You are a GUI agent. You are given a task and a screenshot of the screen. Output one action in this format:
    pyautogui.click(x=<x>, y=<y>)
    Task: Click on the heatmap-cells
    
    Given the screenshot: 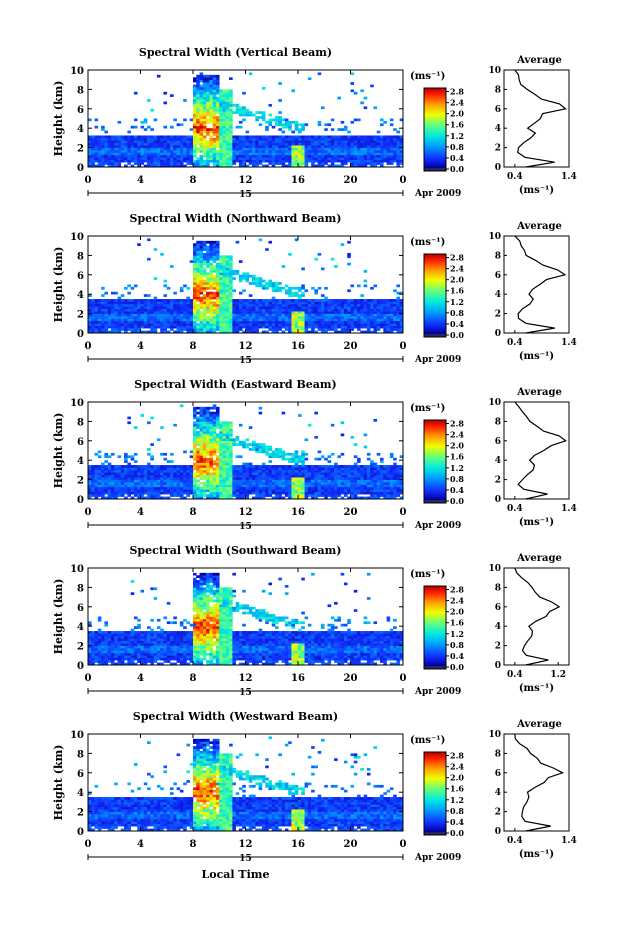 What is the action you would take?
    pyautogui.click(x=246, y=120)
    